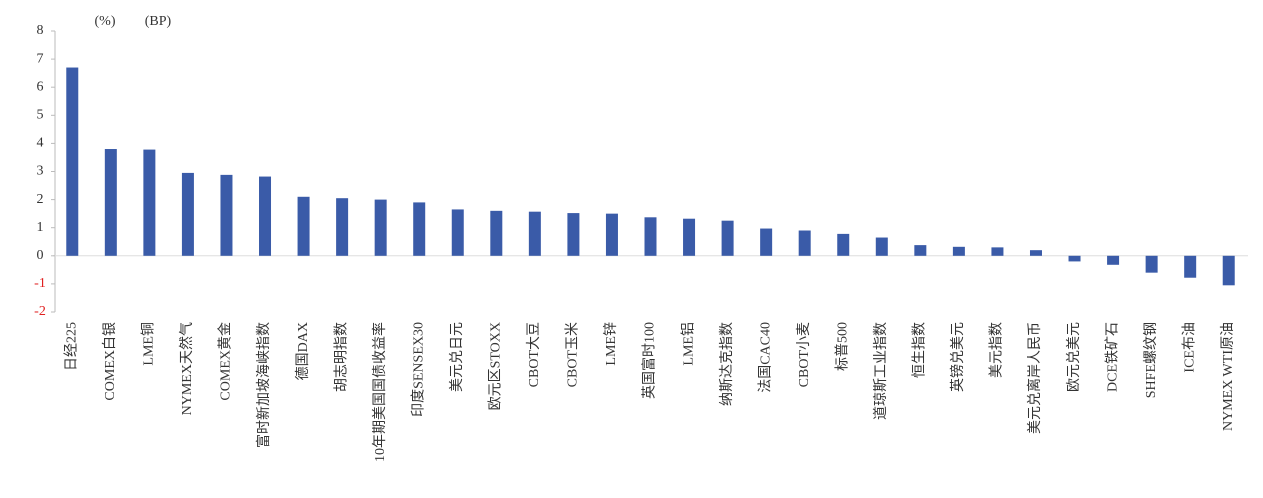 The height and width of the screenshot is (498, 1263). I want to click on y-tick-label: 3, so click(40, 171).